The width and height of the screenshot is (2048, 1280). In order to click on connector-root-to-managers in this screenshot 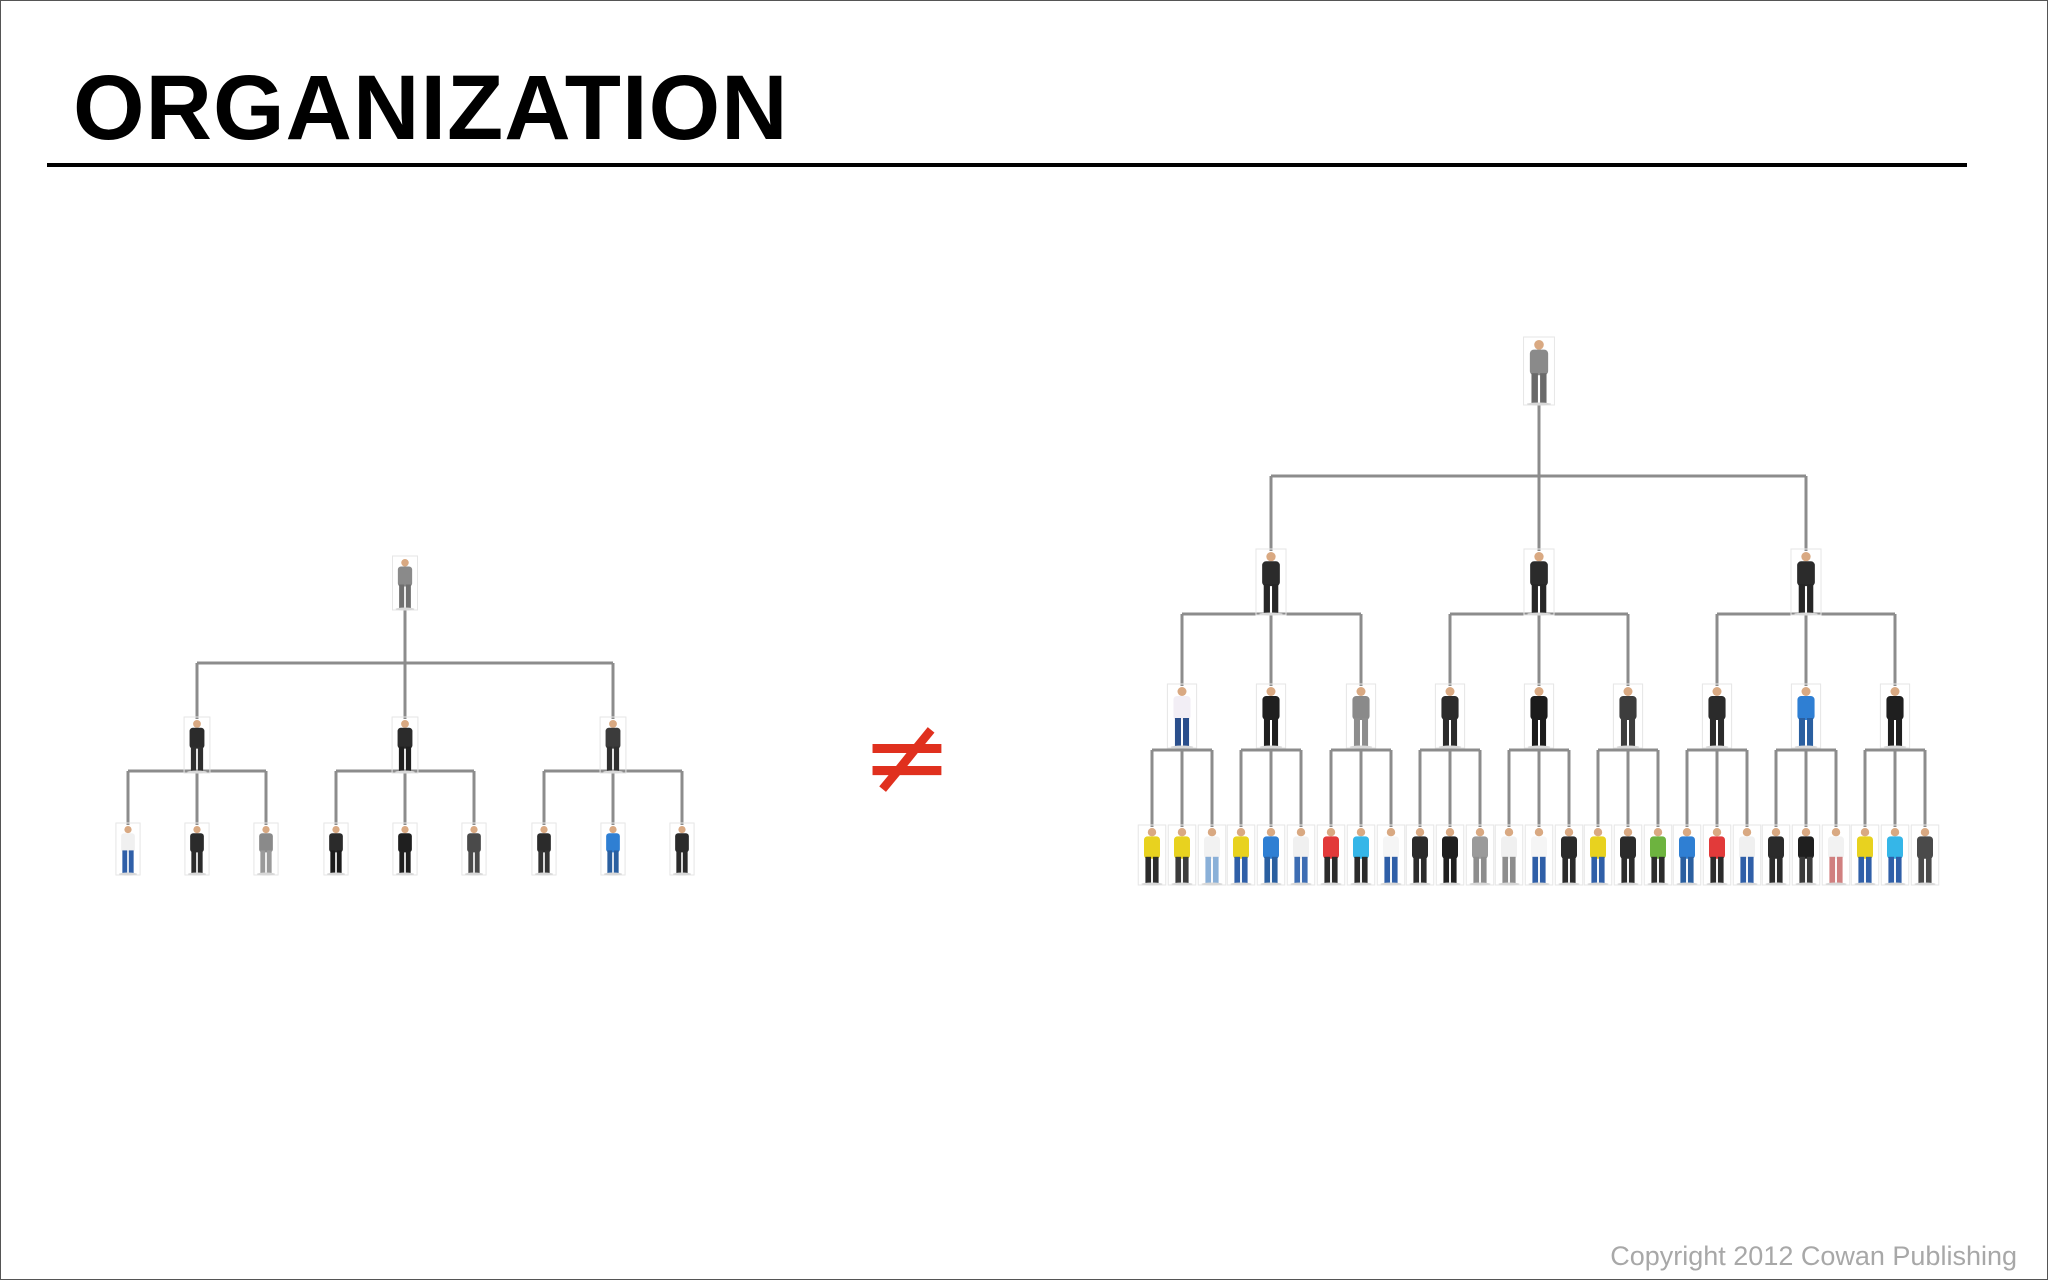, I will do `click(405, 663)`.